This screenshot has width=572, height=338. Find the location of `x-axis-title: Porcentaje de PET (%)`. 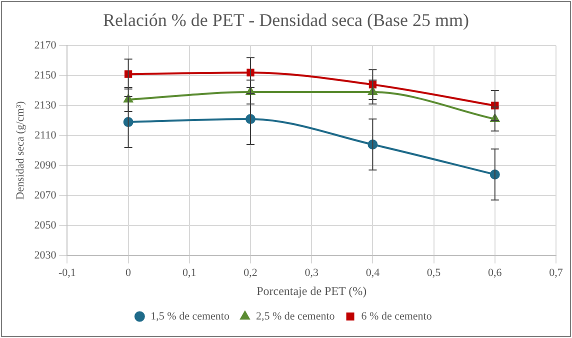

x-axis-title: Porcentaje de PET (%) is located at coordinates (311, 291).